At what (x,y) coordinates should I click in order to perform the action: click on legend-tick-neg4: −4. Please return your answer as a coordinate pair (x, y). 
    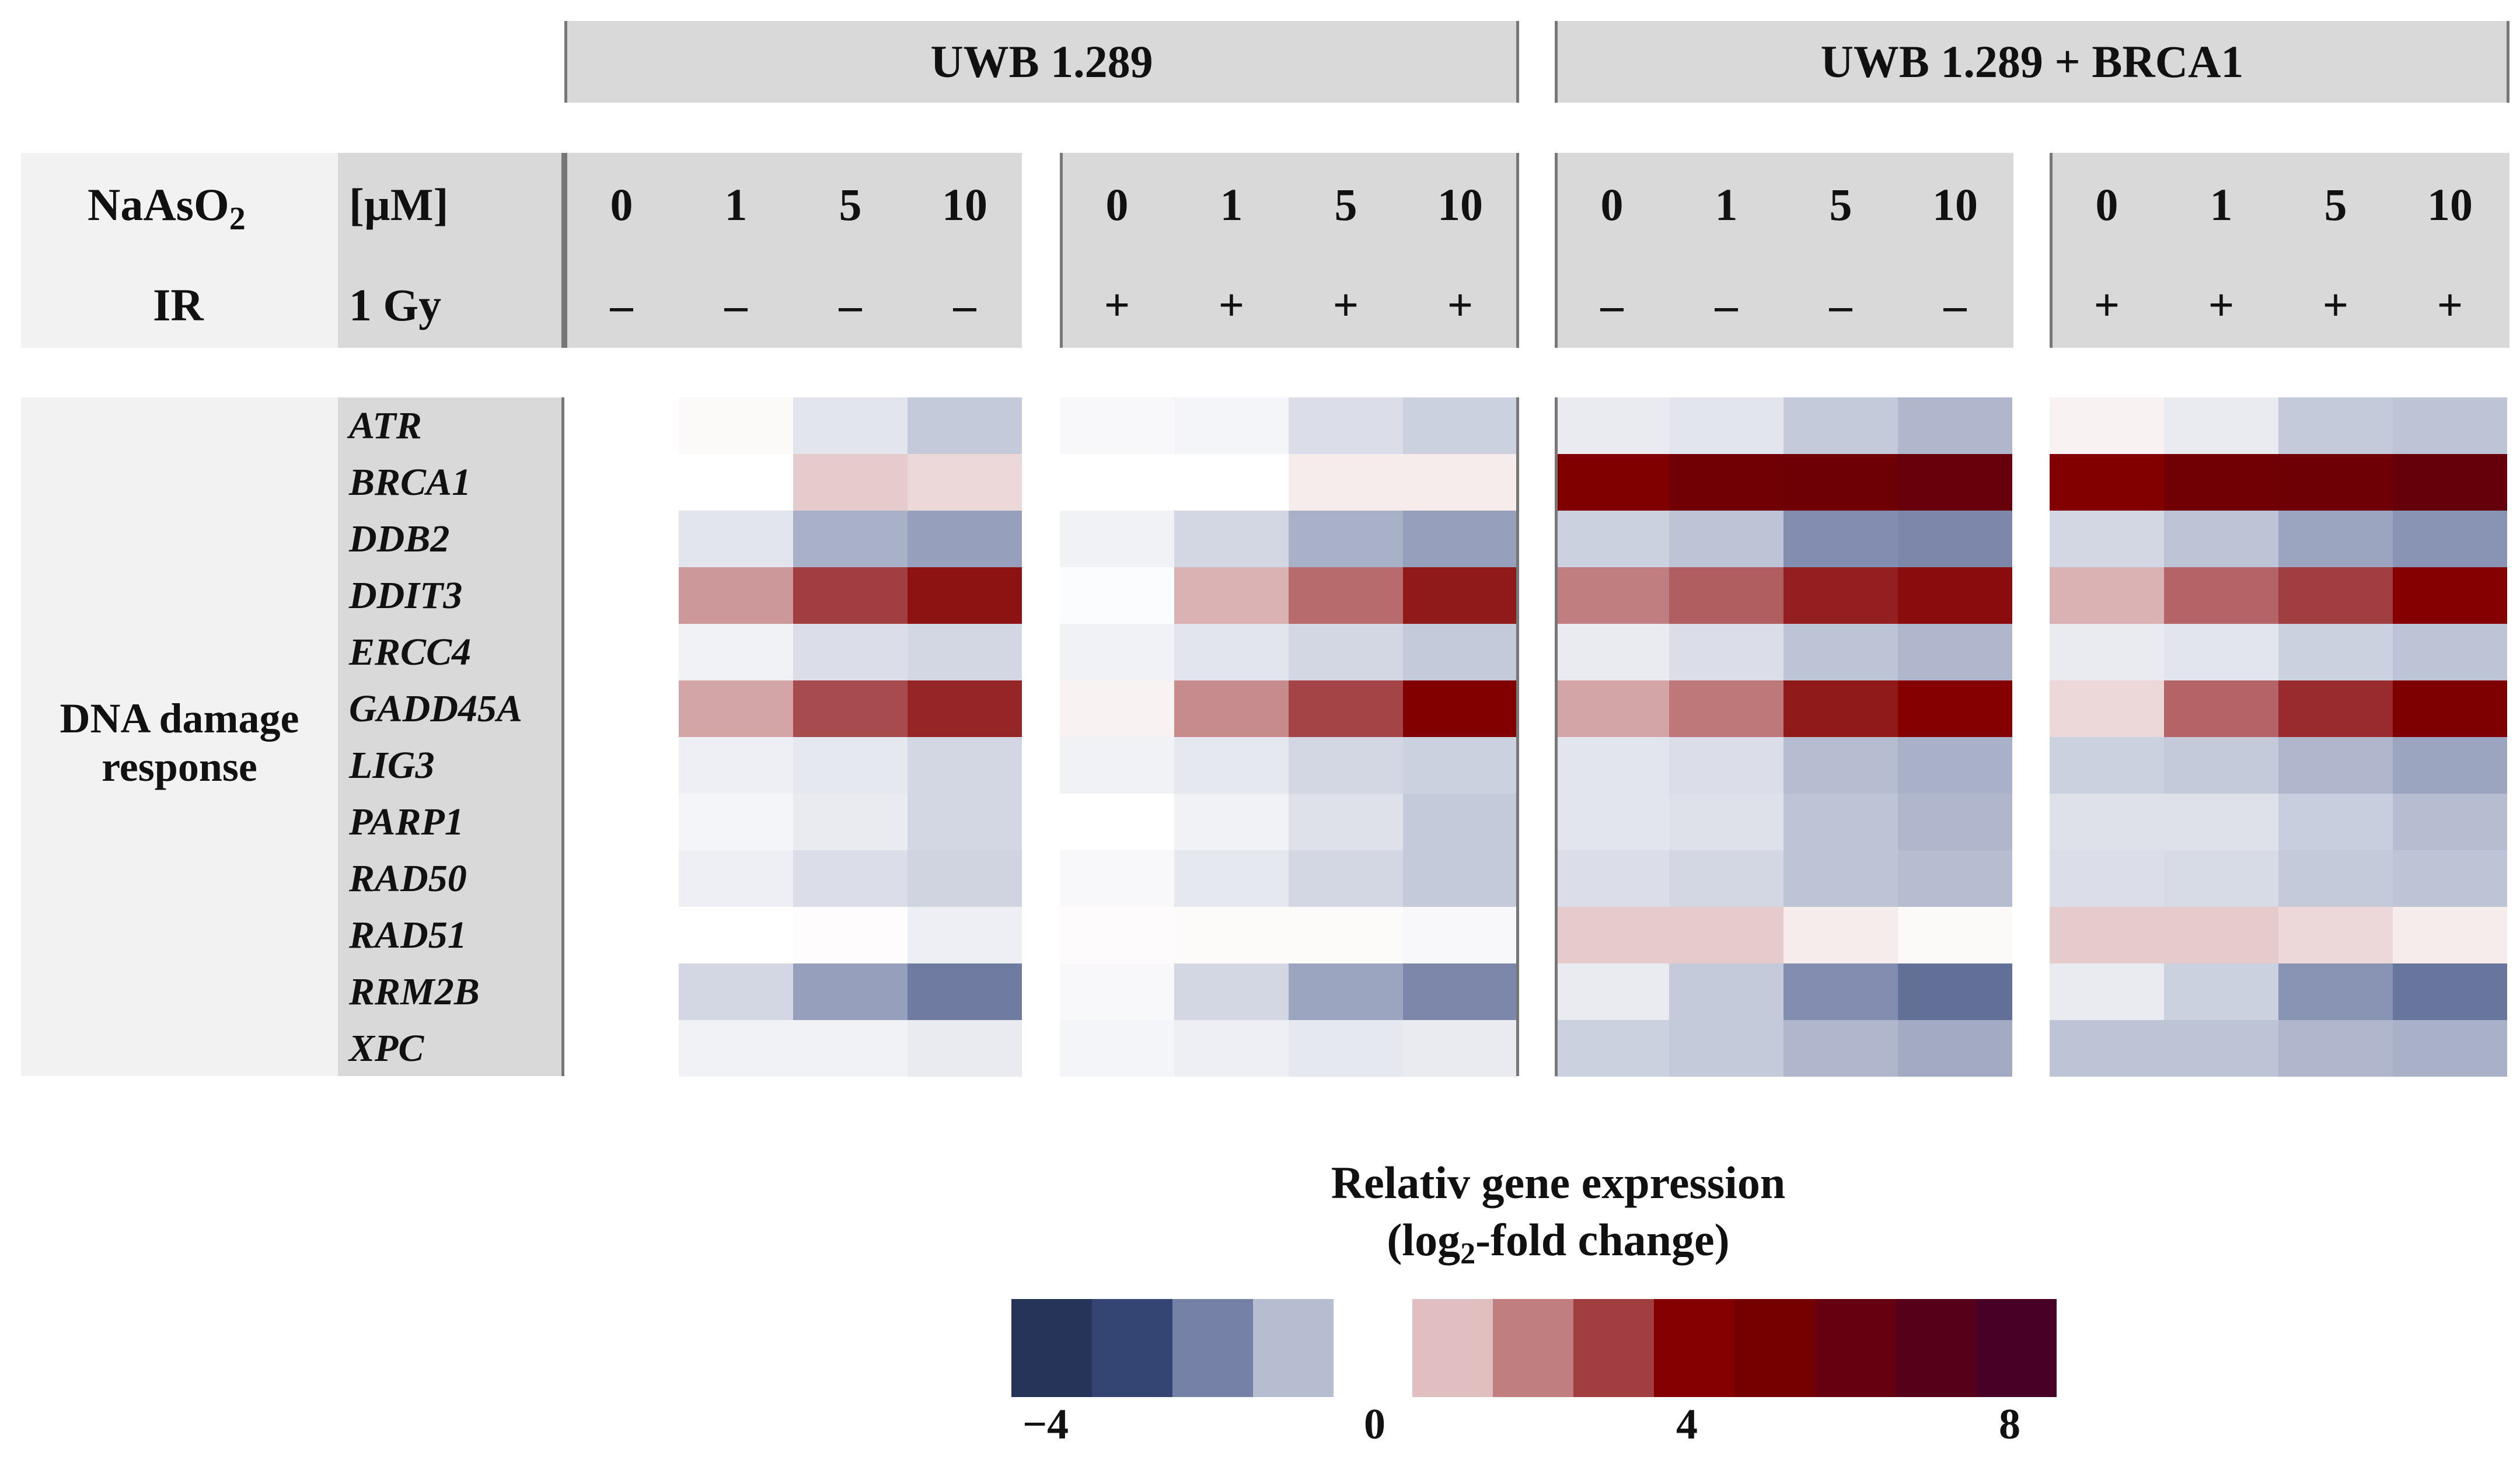
    Looking at the image, I should click on (1045, 1424).